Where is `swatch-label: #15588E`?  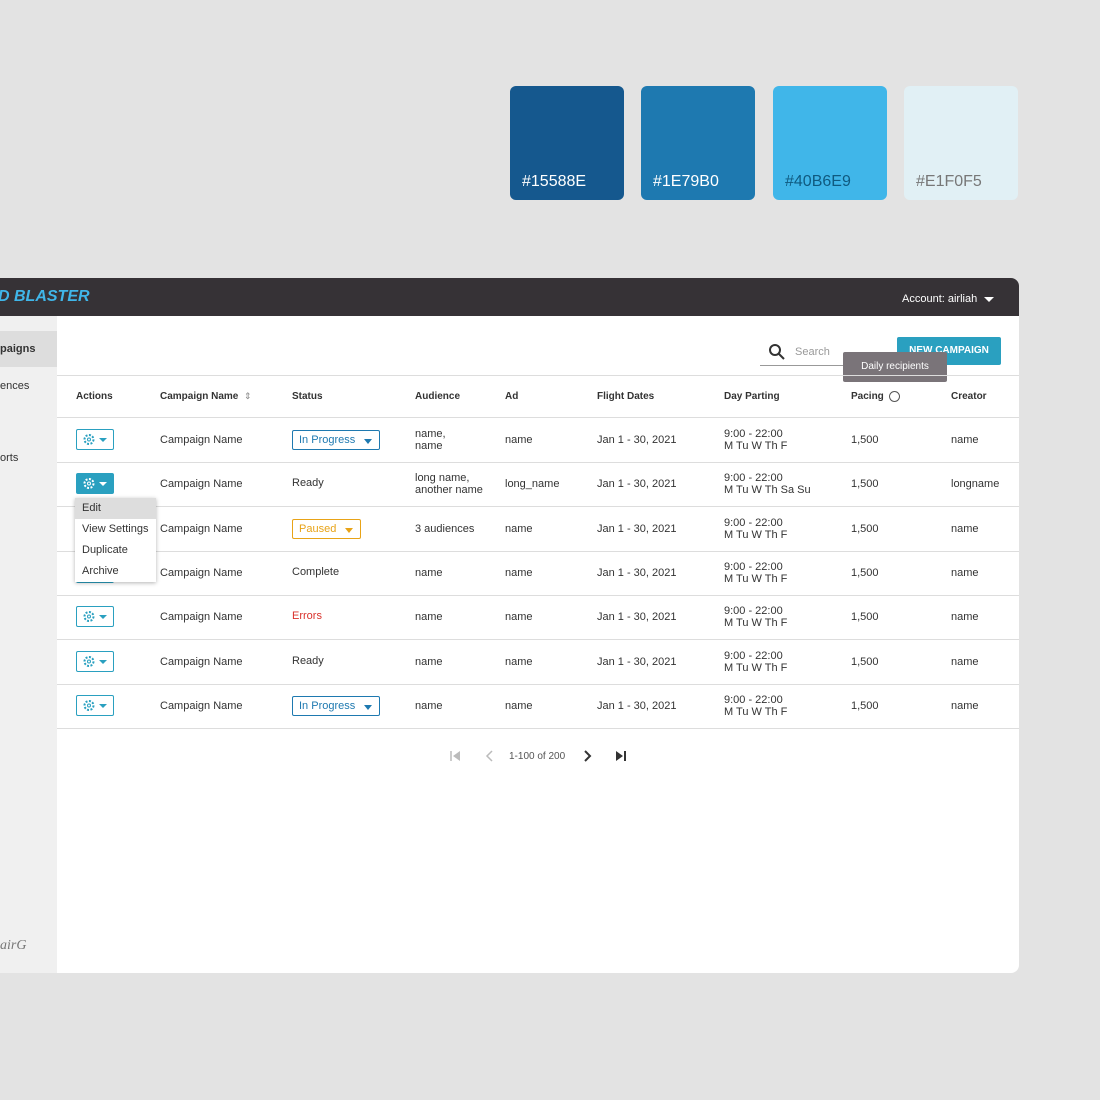 swatch-label: #15588E is located at coordinates (554, 181).